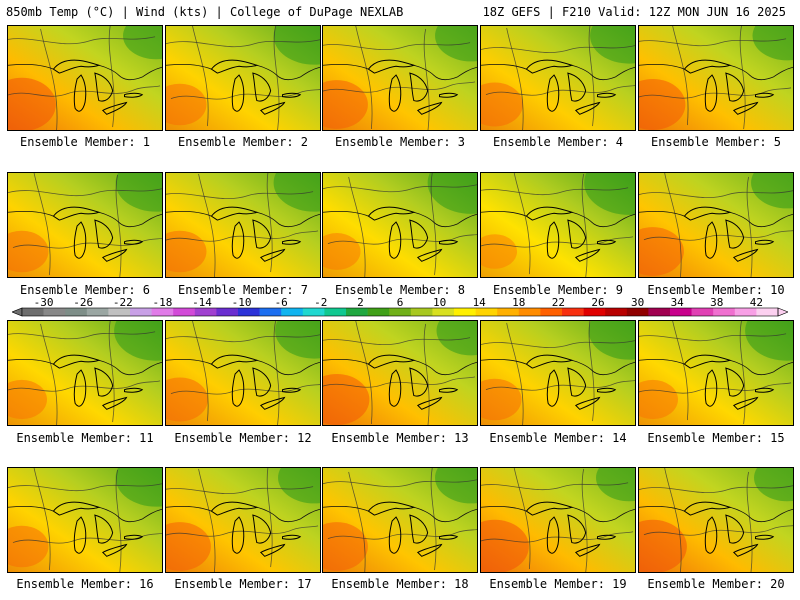 The height and width of the screenshot is (600, 800). What do you see at coordinates (678, 302) in the screenshot?
I see `colorbar-tick-label: 34` at bounding box center [678, 302].